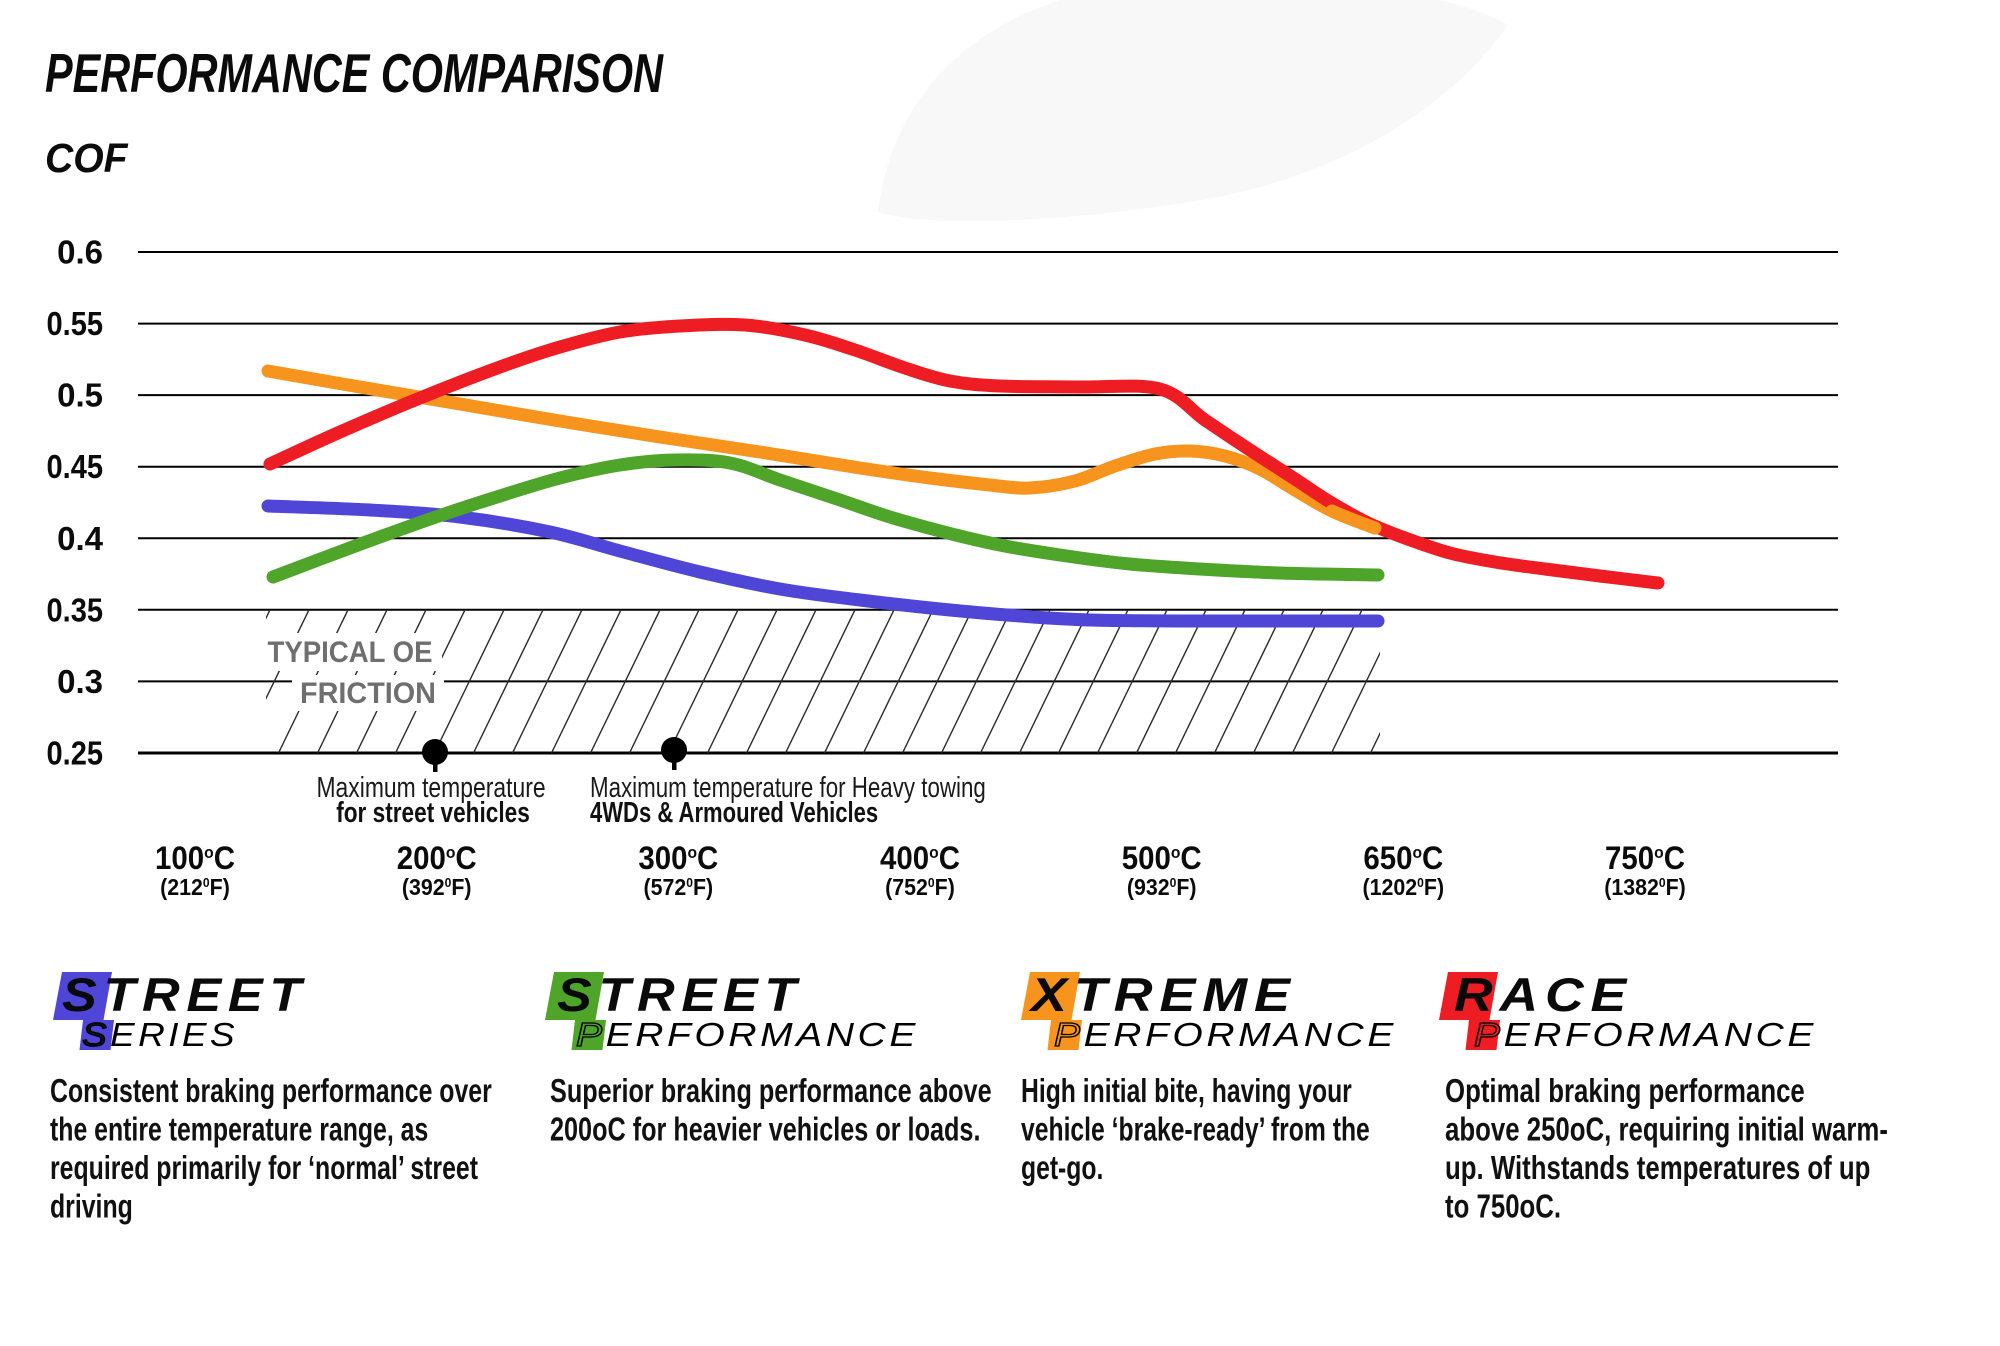 This screenshot has height=1346, width=2000. Describe the element at coordinates (80, 681) in the screenshot. I see `svg-text: 0.3` at that location.